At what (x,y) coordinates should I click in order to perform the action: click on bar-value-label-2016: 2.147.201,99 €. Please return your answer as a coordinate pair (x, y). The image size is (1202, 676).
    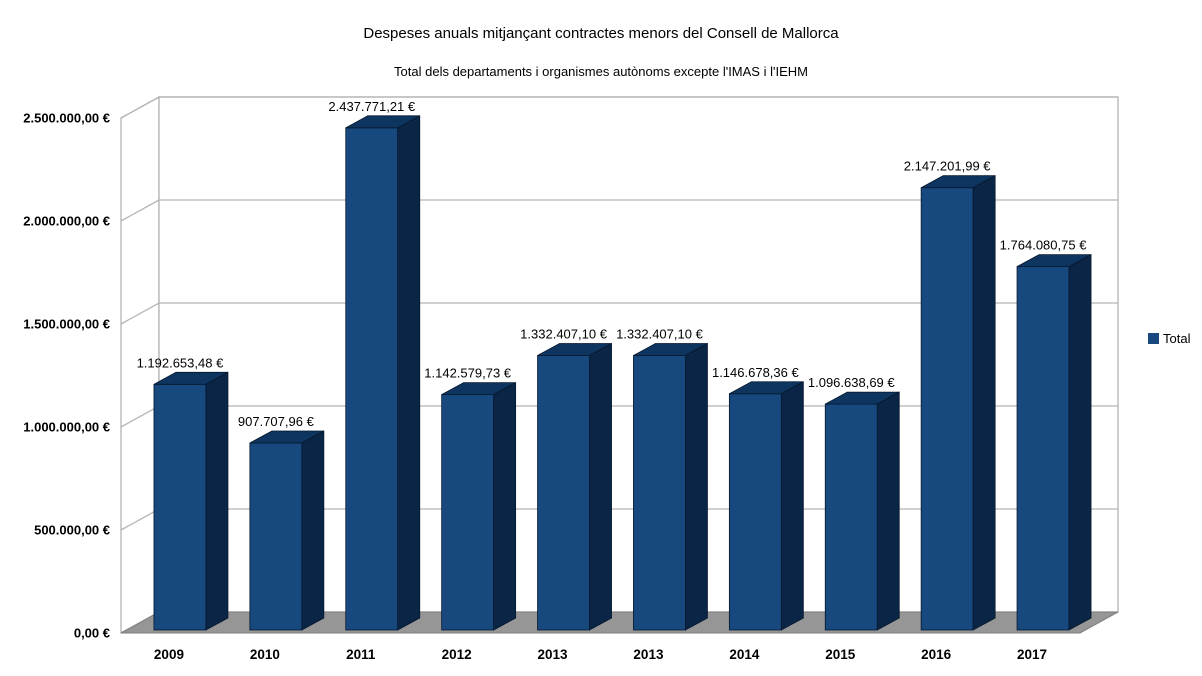
    Looking at the image, I should click on (948, 166).